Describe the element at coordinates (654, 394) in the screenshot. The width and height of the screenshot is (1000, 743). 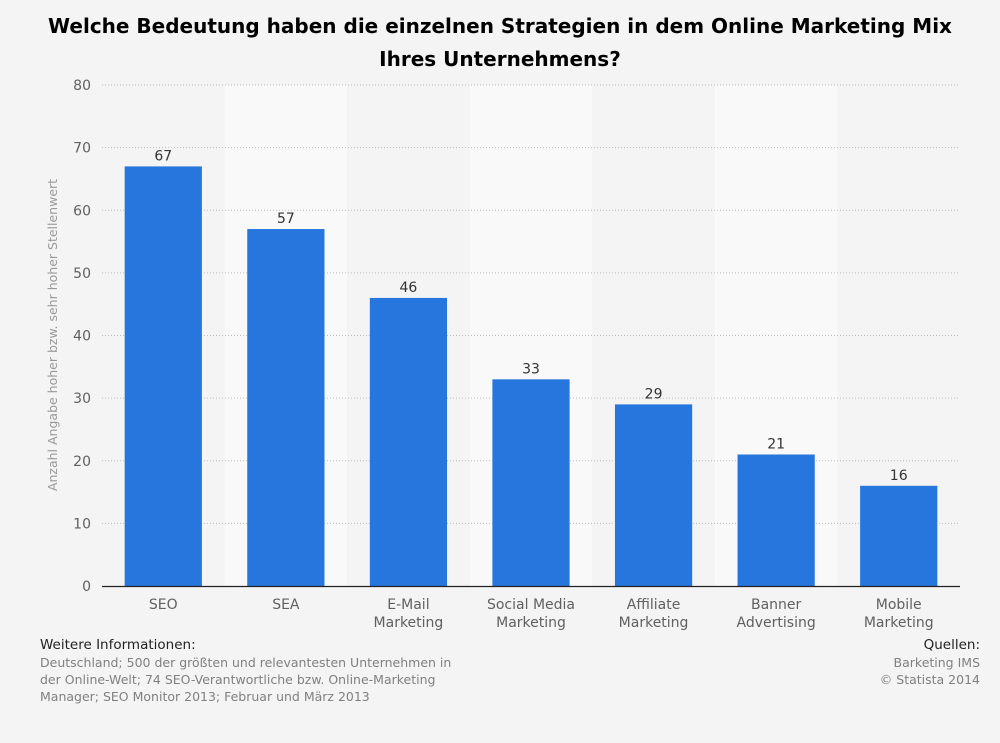
I see `data-label: 29` at that location.